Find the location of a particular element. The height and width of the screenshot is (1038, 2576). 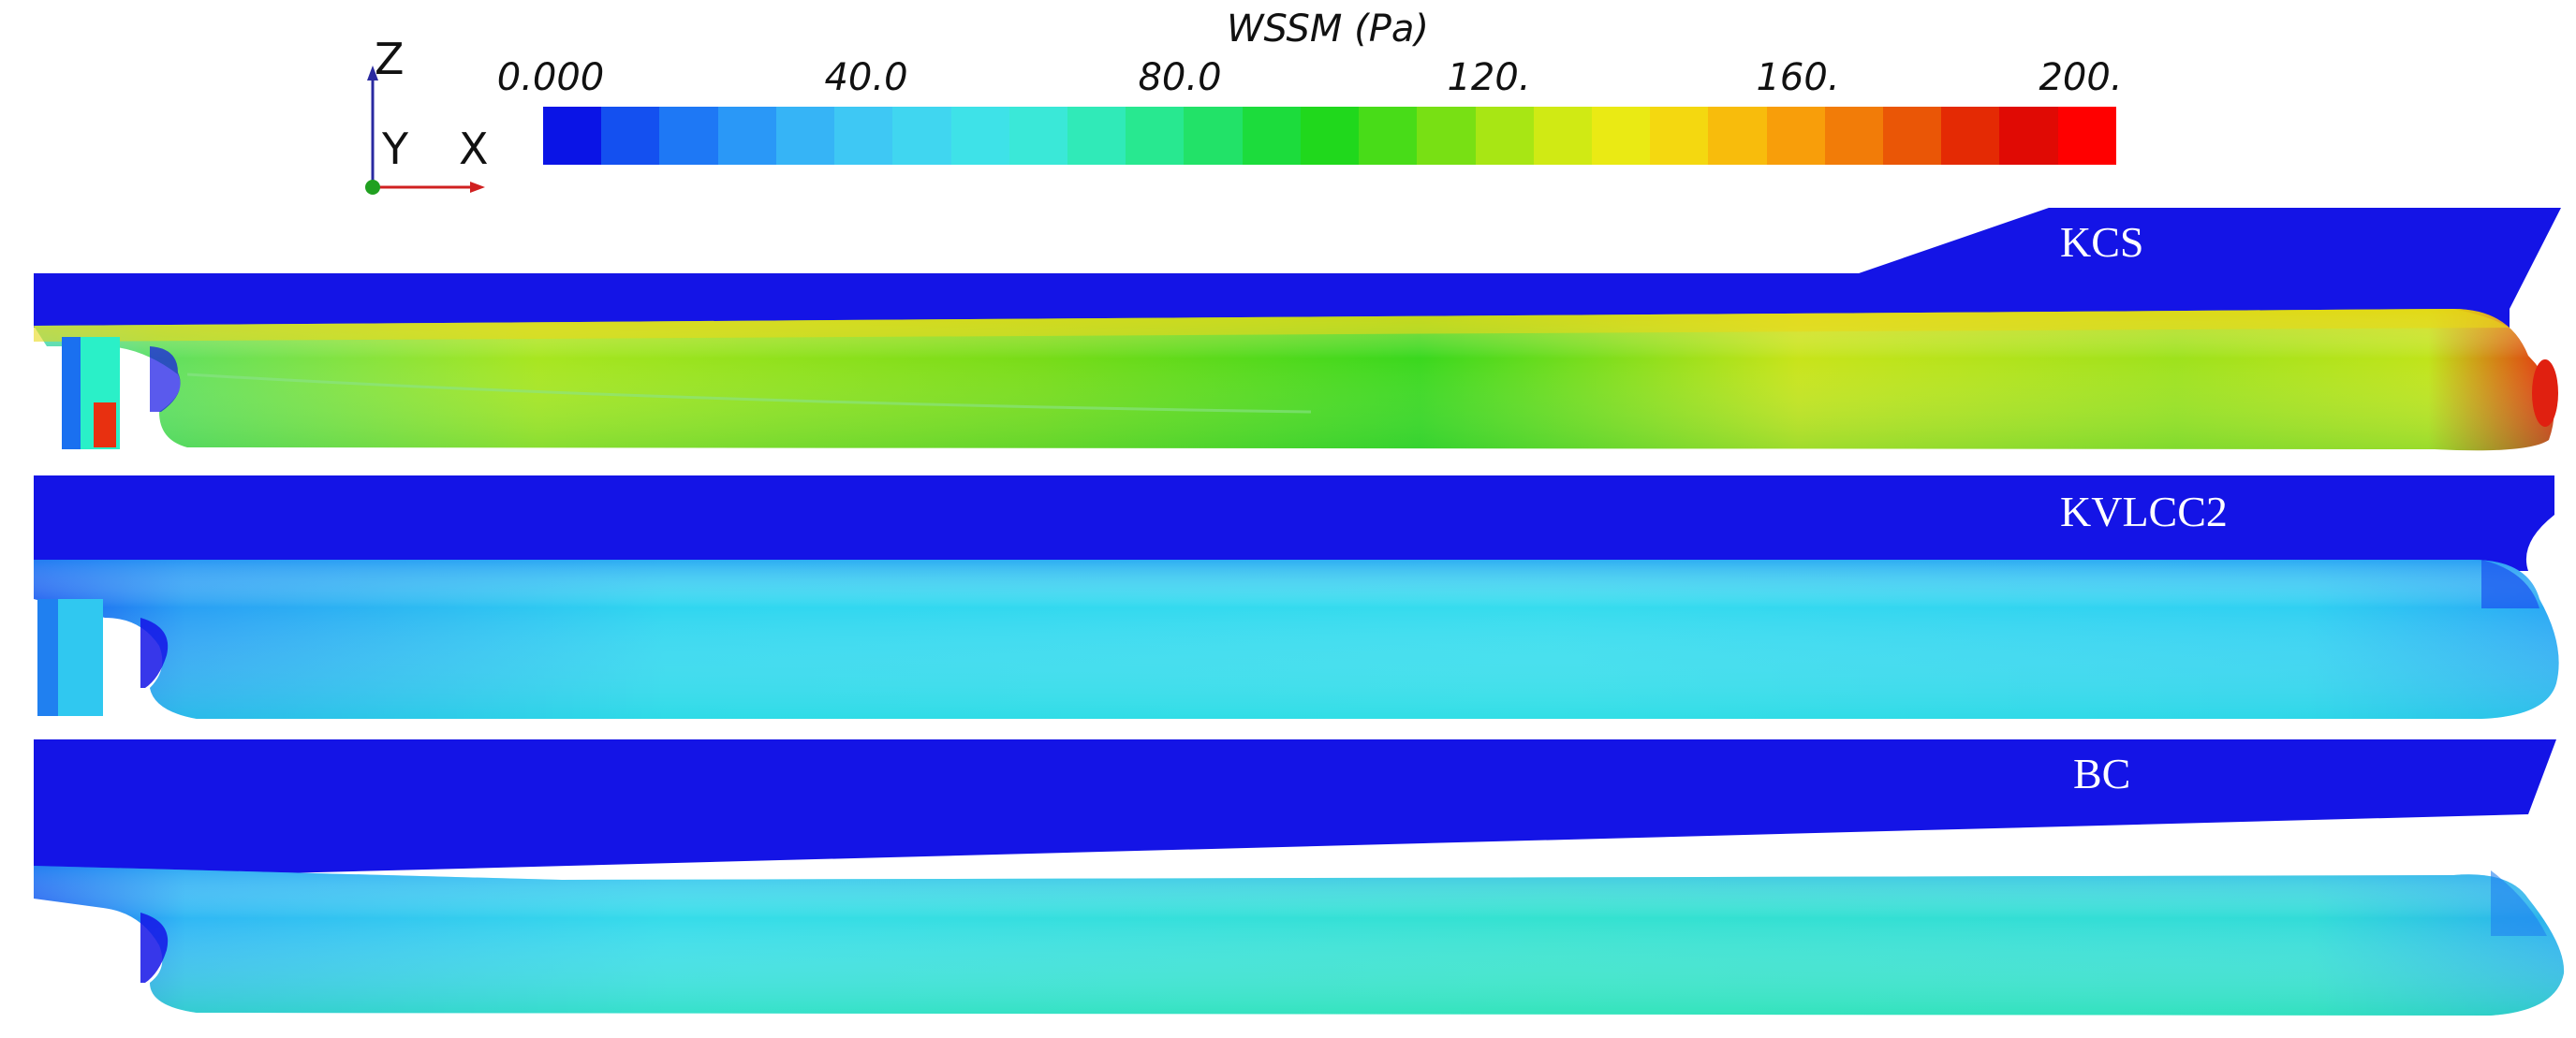

axis-triad-arrows is located at coordinates (425, 130).